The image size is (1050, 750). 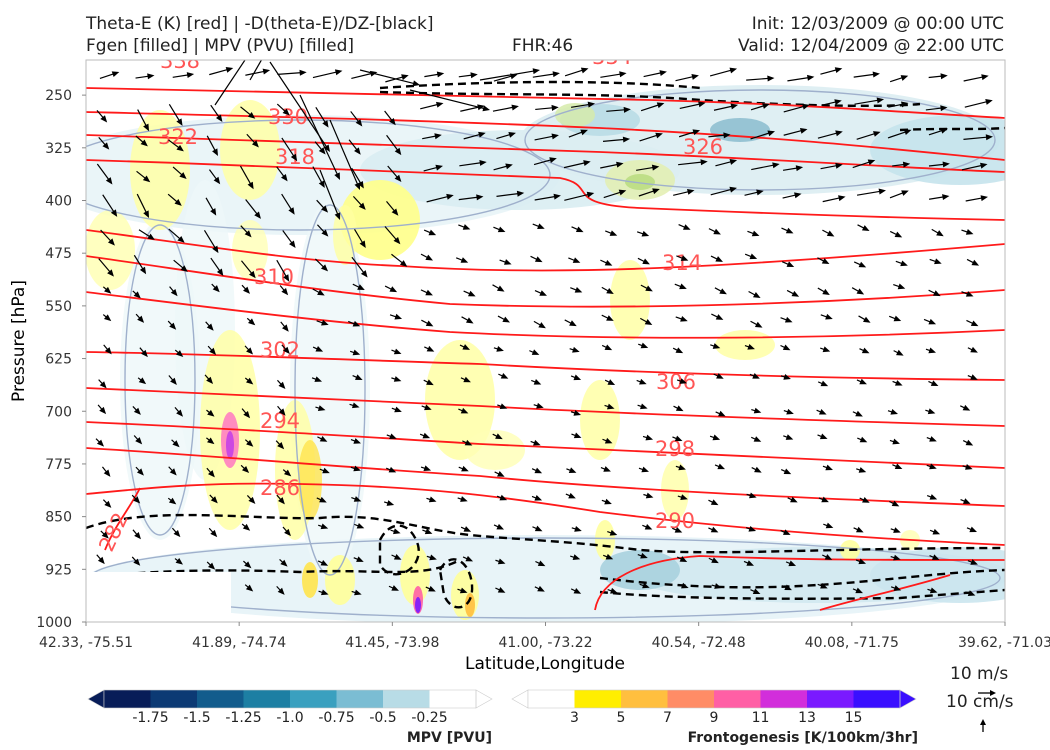 What do you see at coordinates (58, 149) in the screenshot?
I see `y-tick-label: 325` at bounding box center [58, 149].